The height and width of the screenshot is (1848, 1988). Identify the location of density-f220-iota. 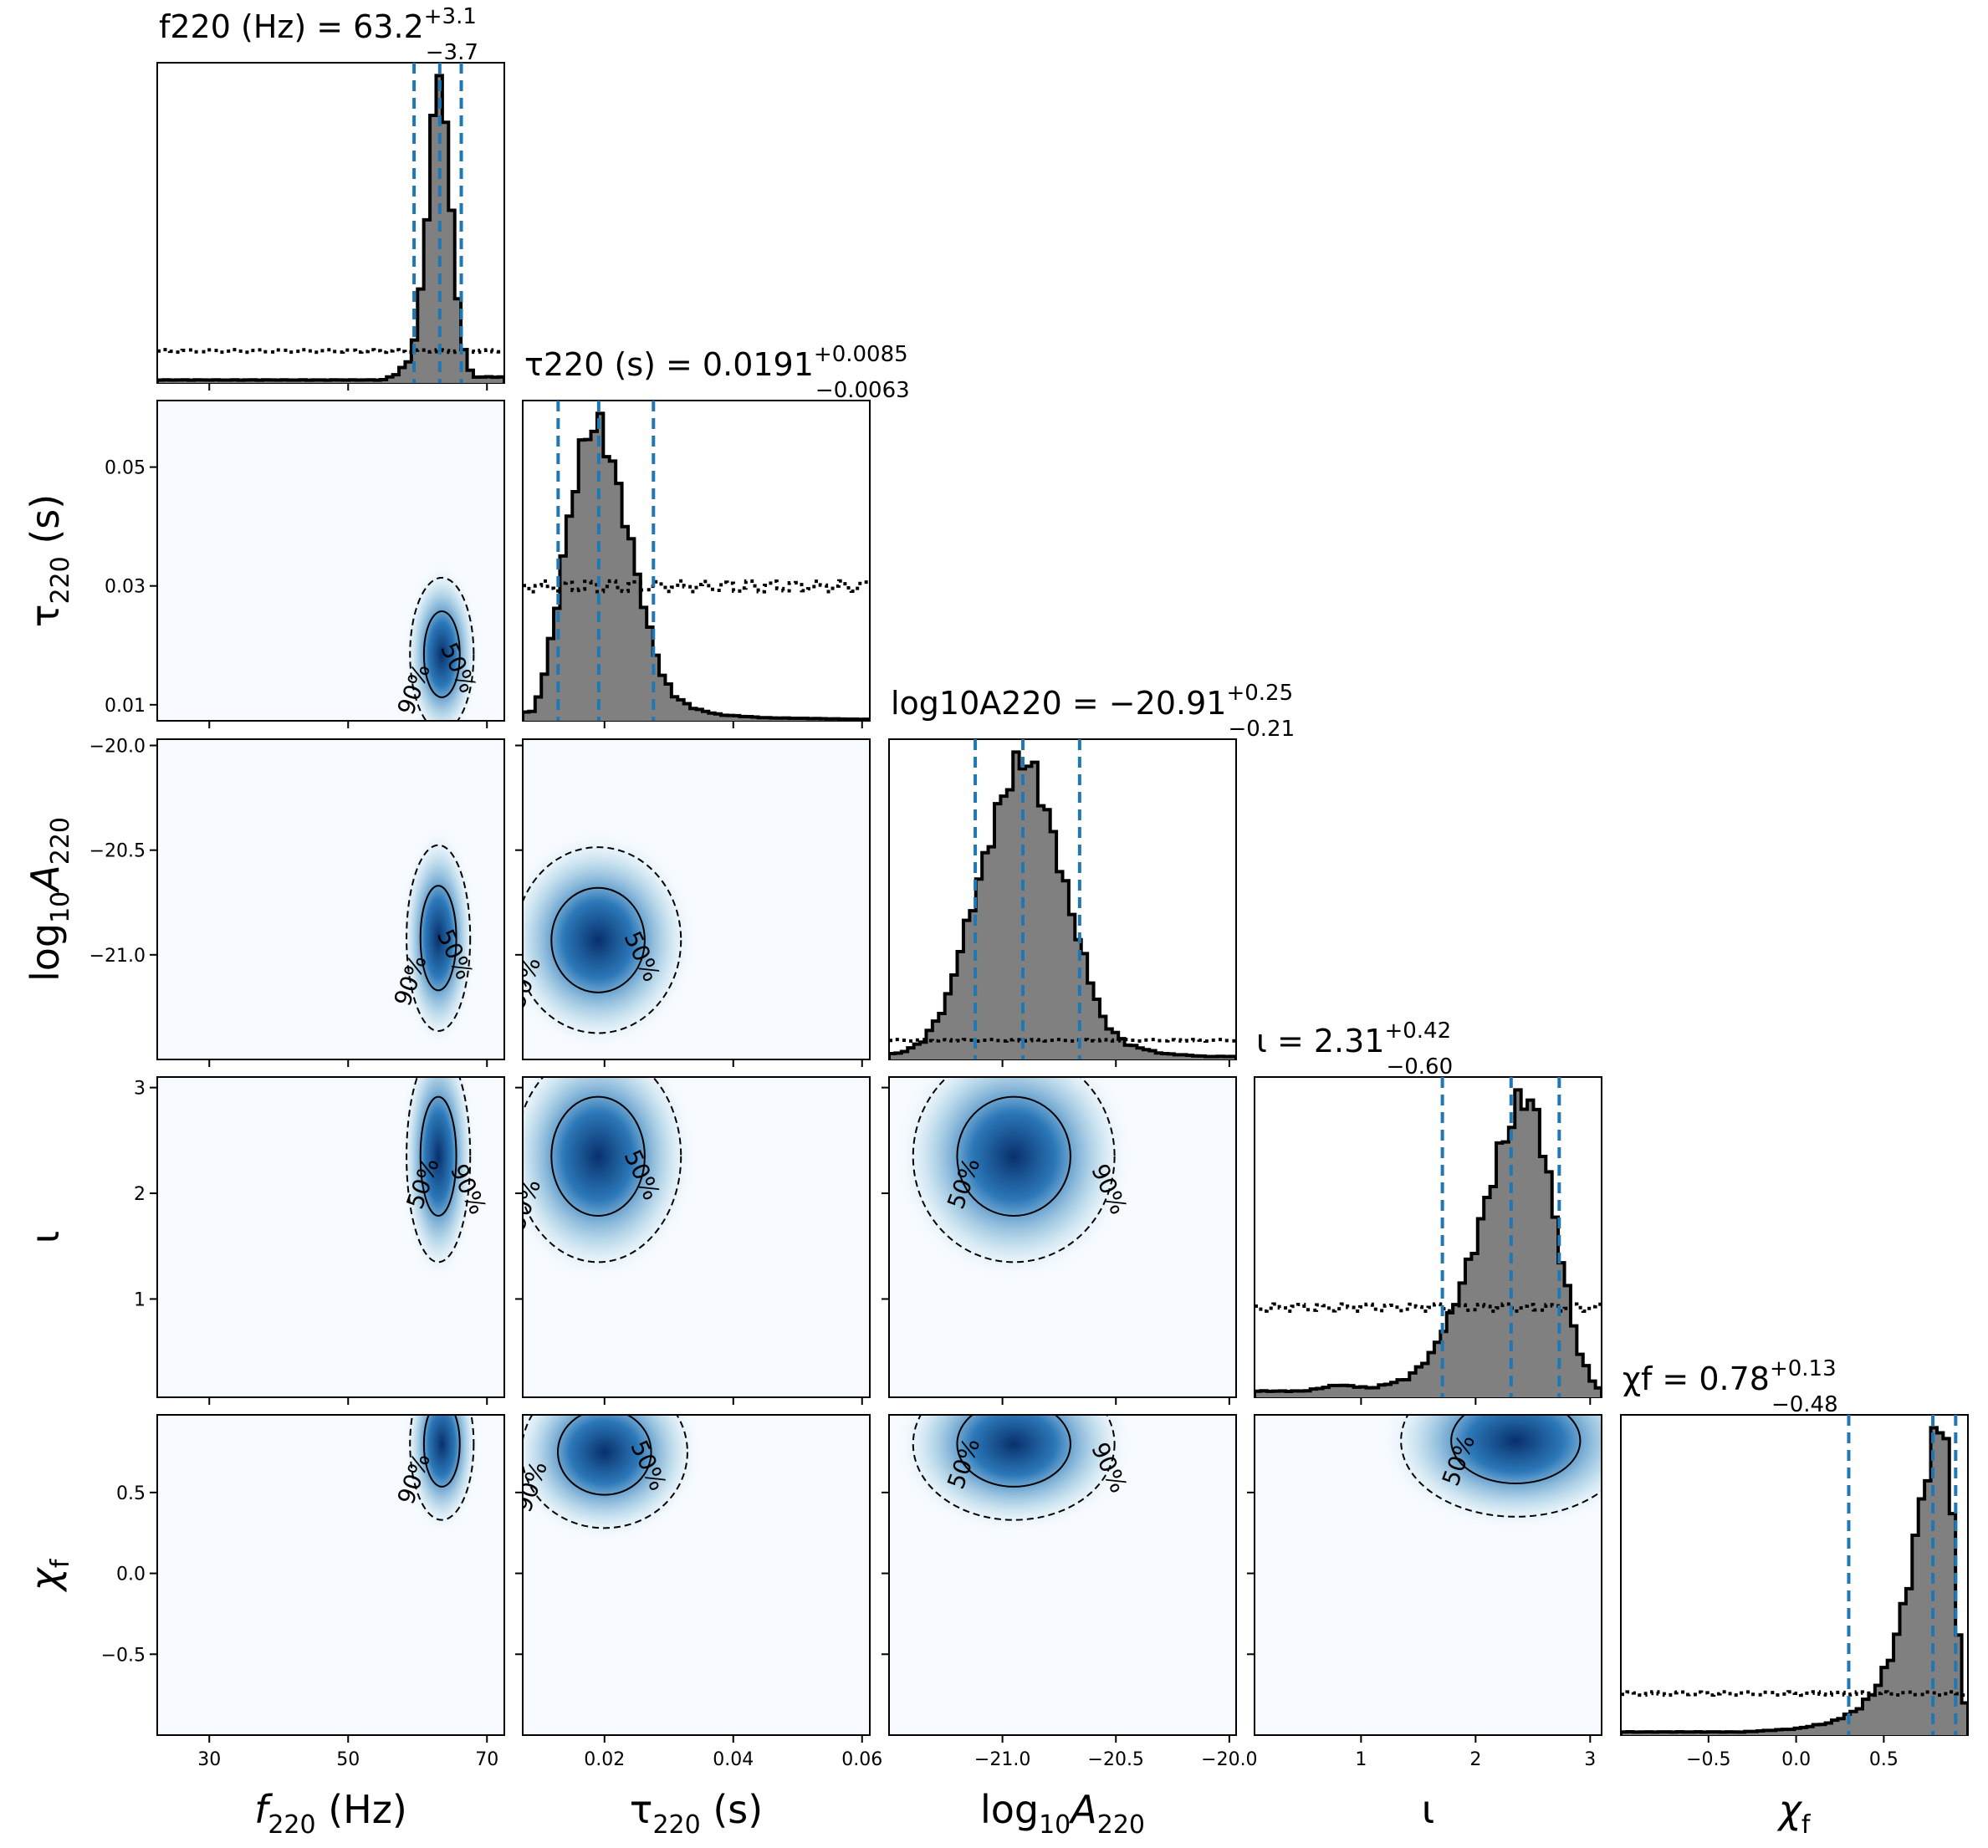
(438, 1180).